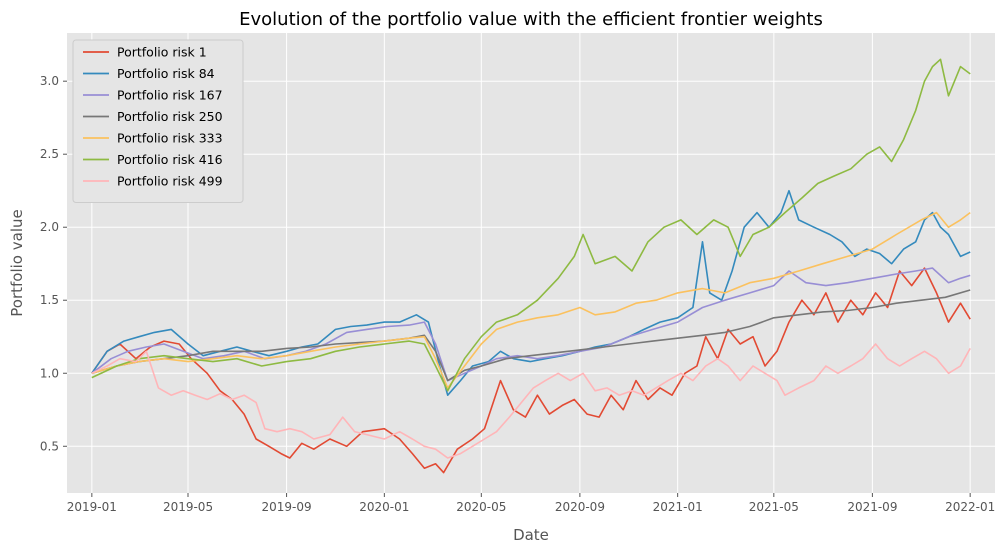 This screenshot has width=1005, height=552. Describe the element at coordinates (92, 507) in the screenshot. I see `x-tick-label: 2019-01` at that location.